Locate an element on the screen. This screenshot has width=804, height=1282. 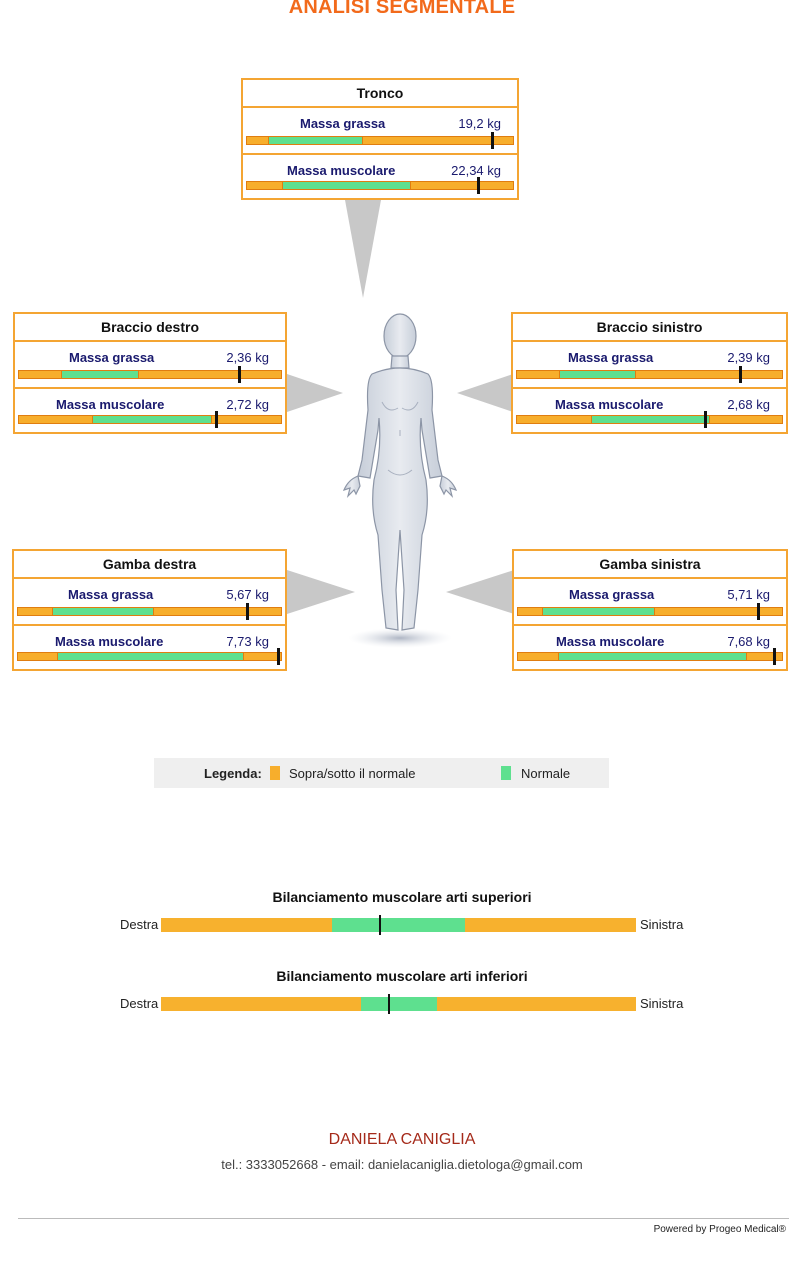
balance-upper-bar is located at coordinates (398, 925).